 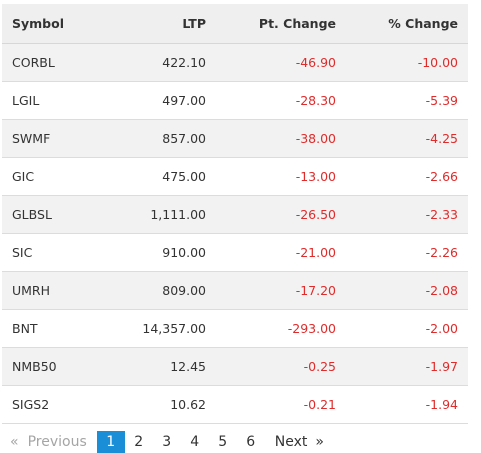 I want to click on ltp-cell: 14,357.00, so click(x=174, y=328).